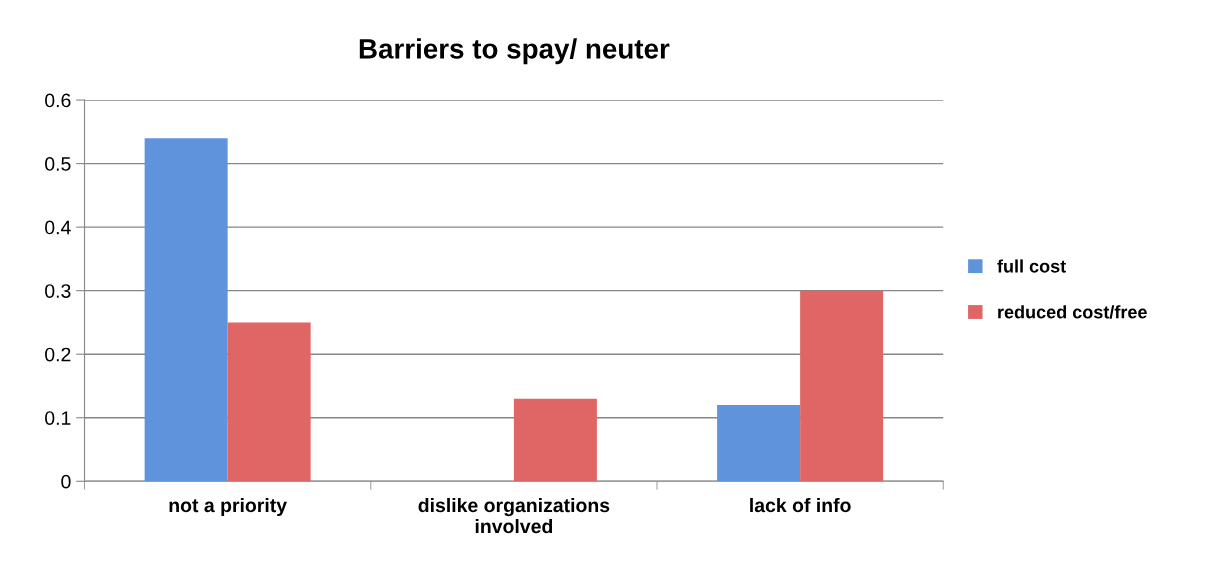 The height and width of the screenshot is (575, 1225). I want to click on x-tick-label: dislike organizations involved, so click(514, 515).